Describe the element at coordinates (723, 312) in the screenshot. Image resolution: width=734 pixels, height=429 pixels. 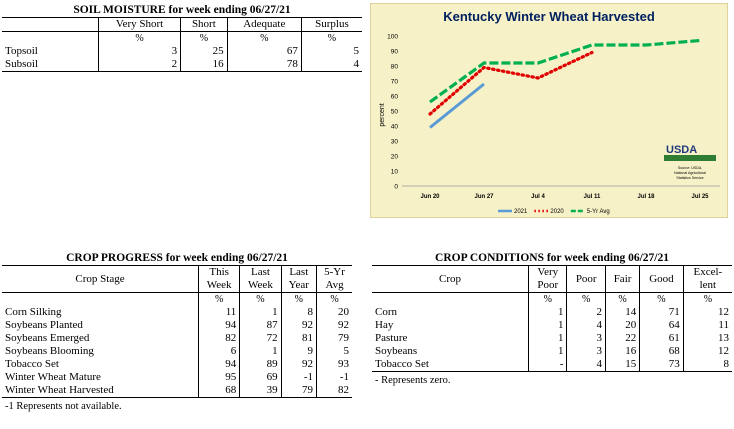
I see `cell: 12` at that location.